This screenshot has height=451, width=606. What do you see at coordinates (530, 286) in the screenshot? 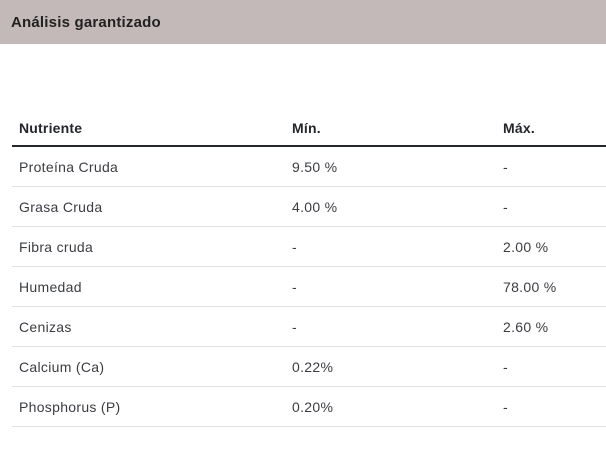
I see `nutrient-max-value: 78.00 %` at bounding box center [530, 286].